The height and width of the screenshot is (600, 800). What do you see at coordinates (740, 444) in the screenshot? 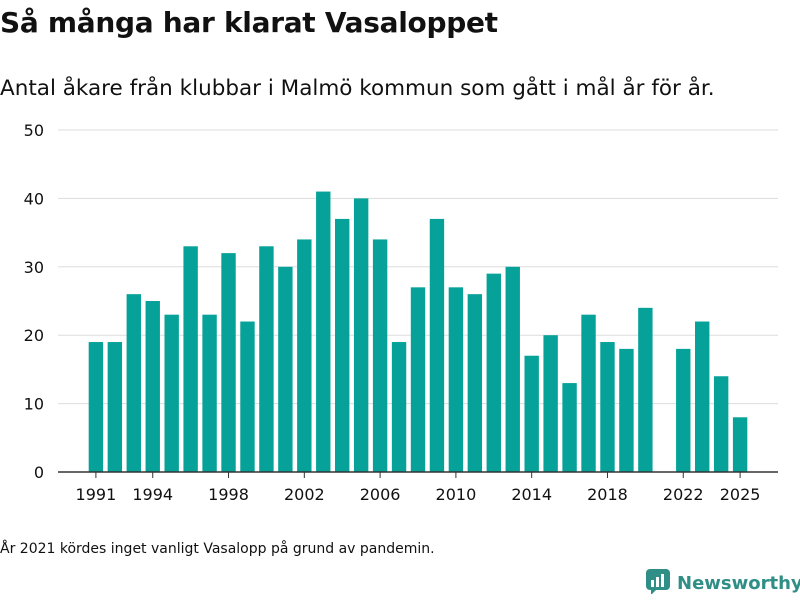
I see `bar-2025` at bounding box center [740, 444].